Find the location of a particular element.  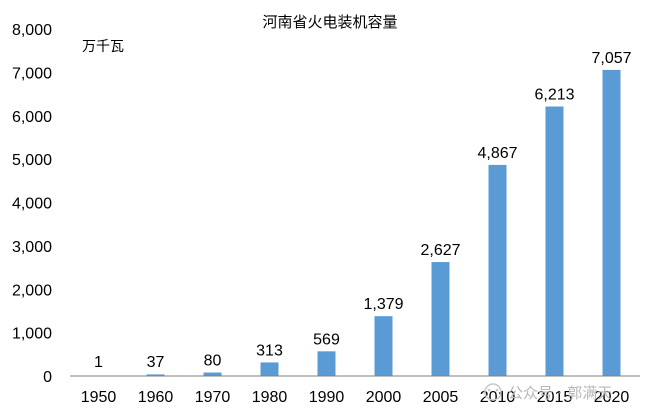

y-tick-label: 5,000 is located at coordinates (32, 160).